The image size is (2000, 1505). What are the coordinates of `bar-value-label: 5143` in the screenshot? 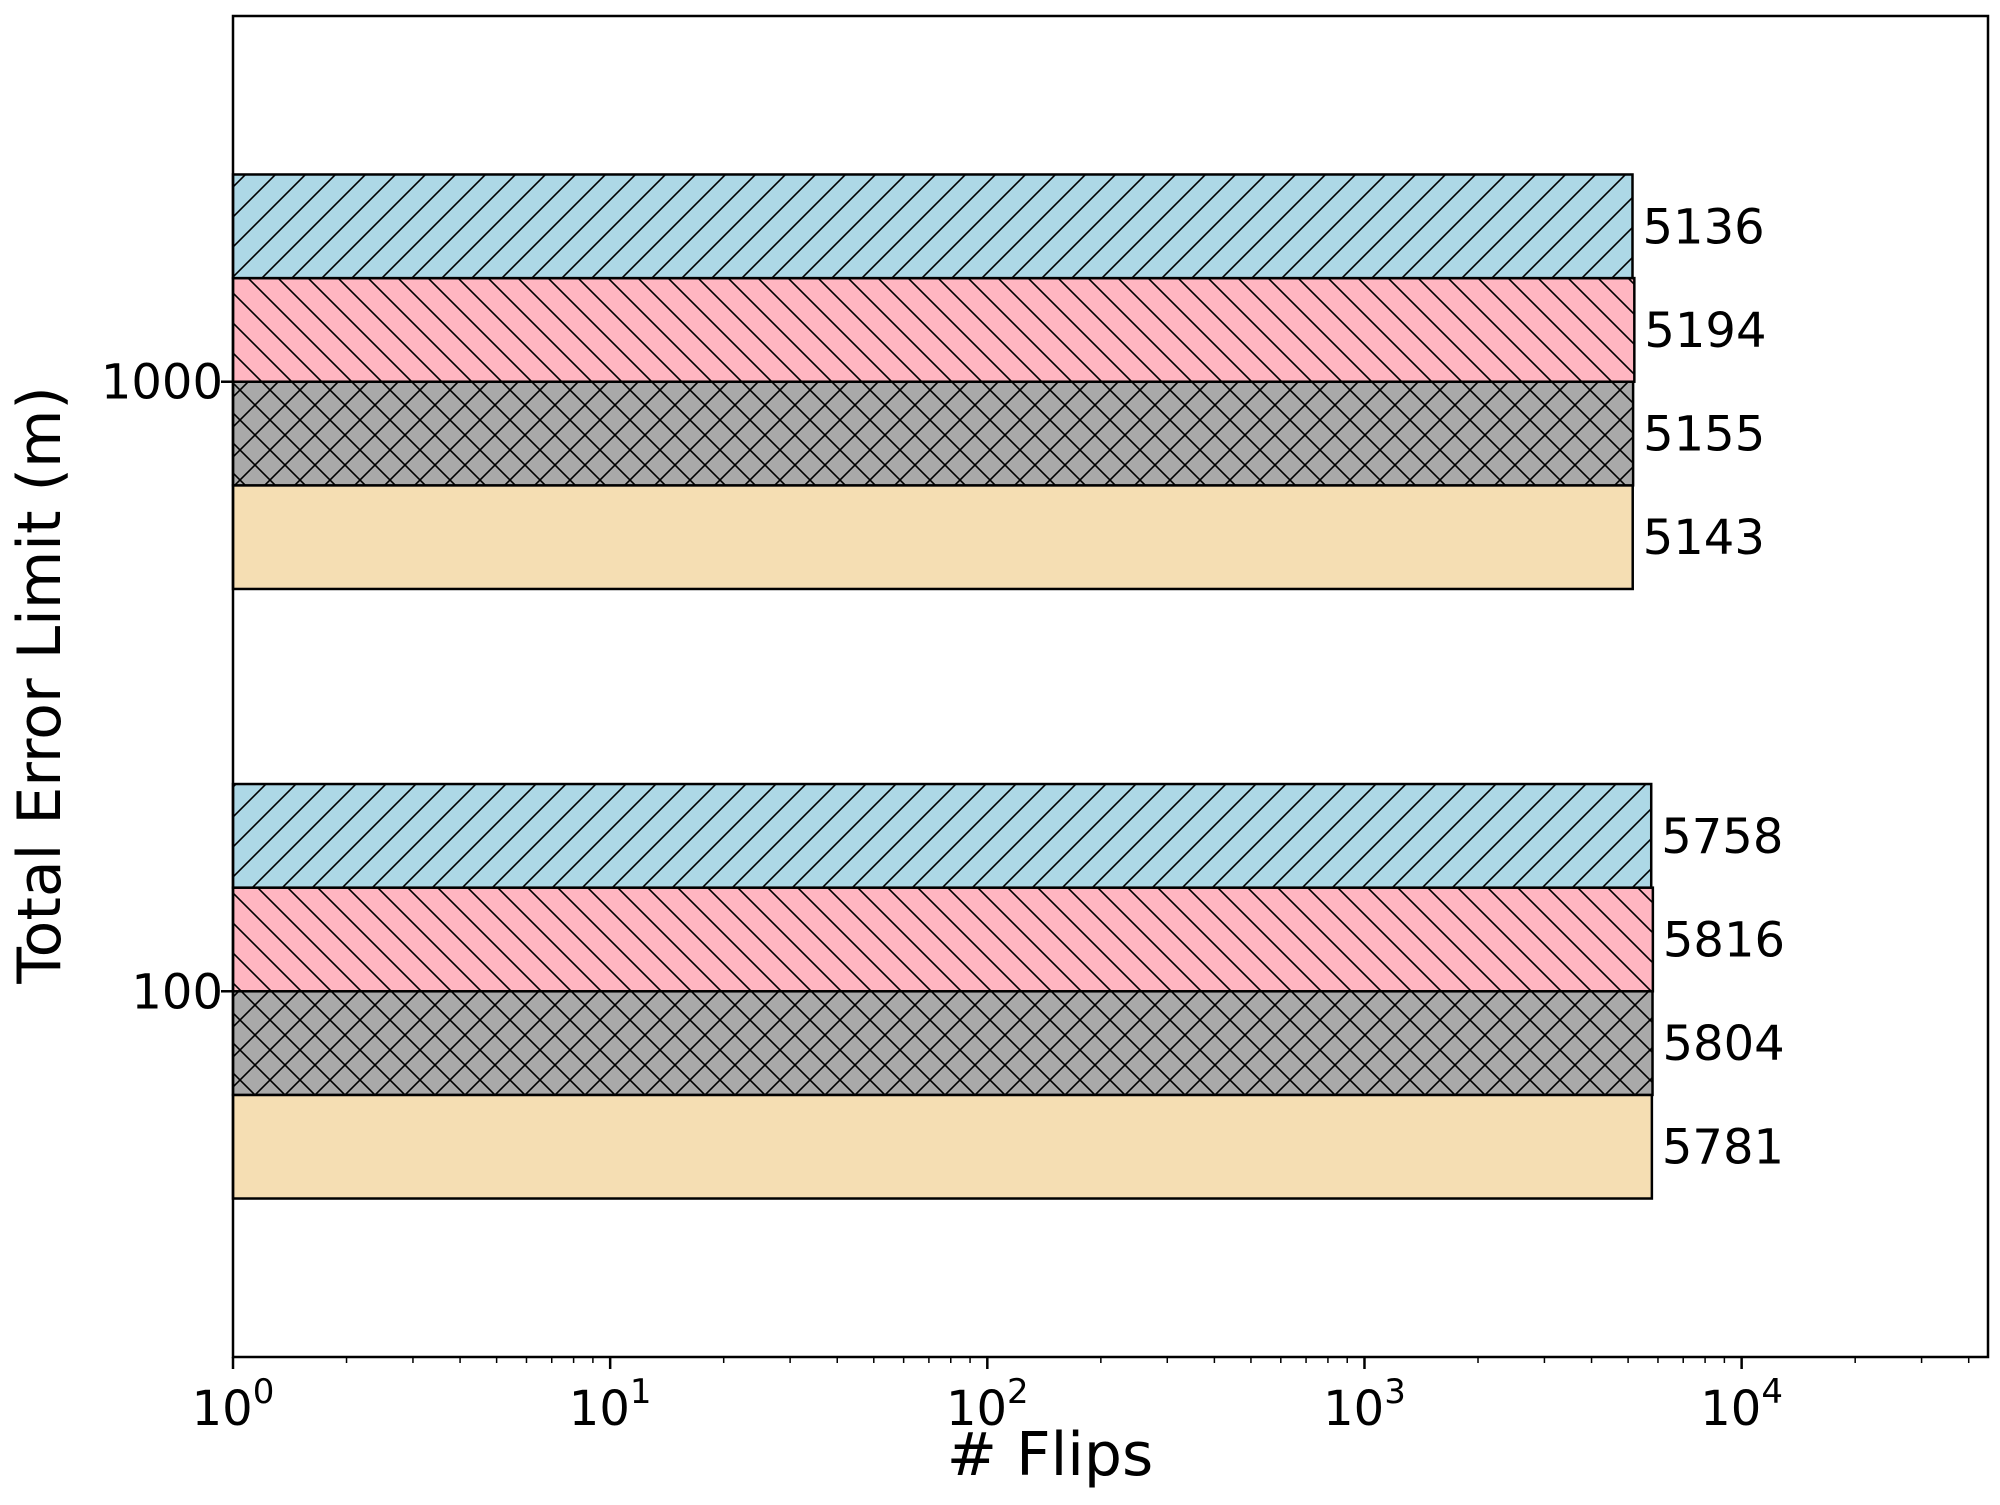 It's located at (1704, 538).